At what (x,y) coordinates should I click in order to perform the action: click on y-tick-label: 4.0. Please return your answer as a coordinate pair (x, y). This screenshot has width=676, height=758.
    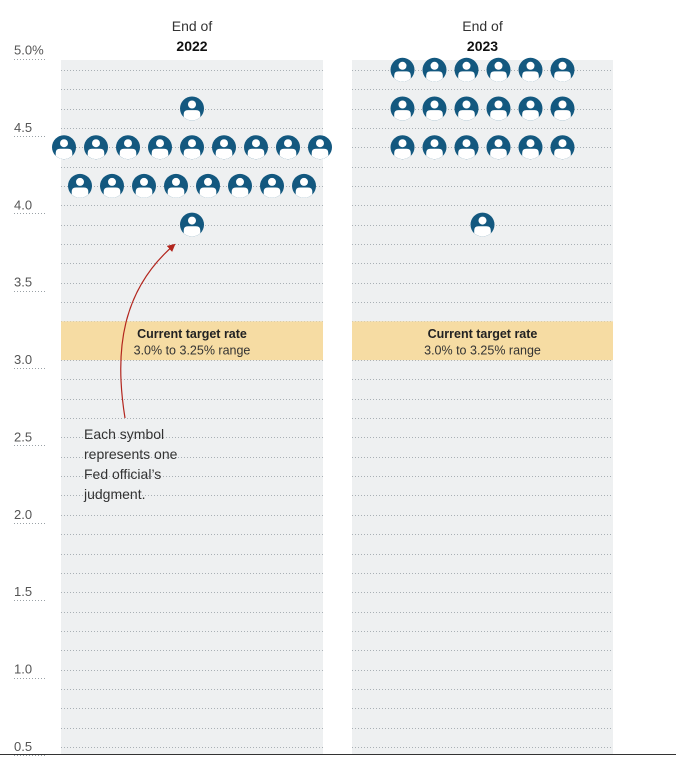
    Looking at the image, I should click on (23, 204).